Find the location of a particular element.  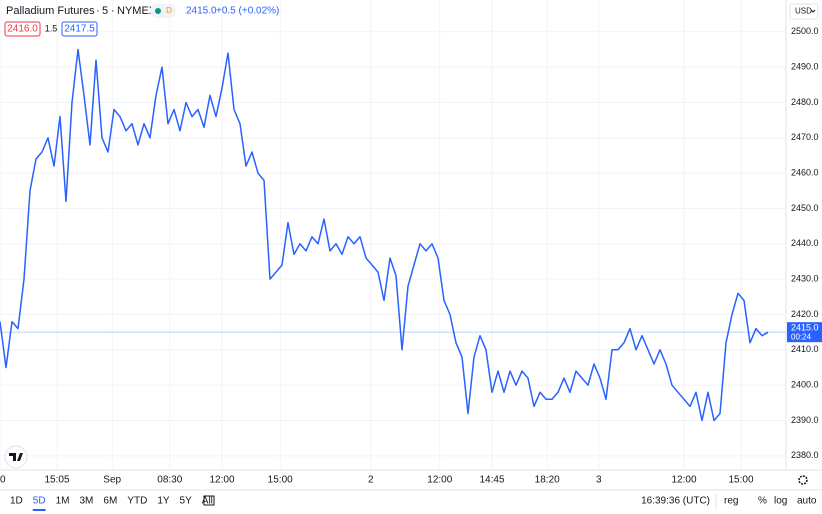

market-open-dot is located at coordinates (158, 11).